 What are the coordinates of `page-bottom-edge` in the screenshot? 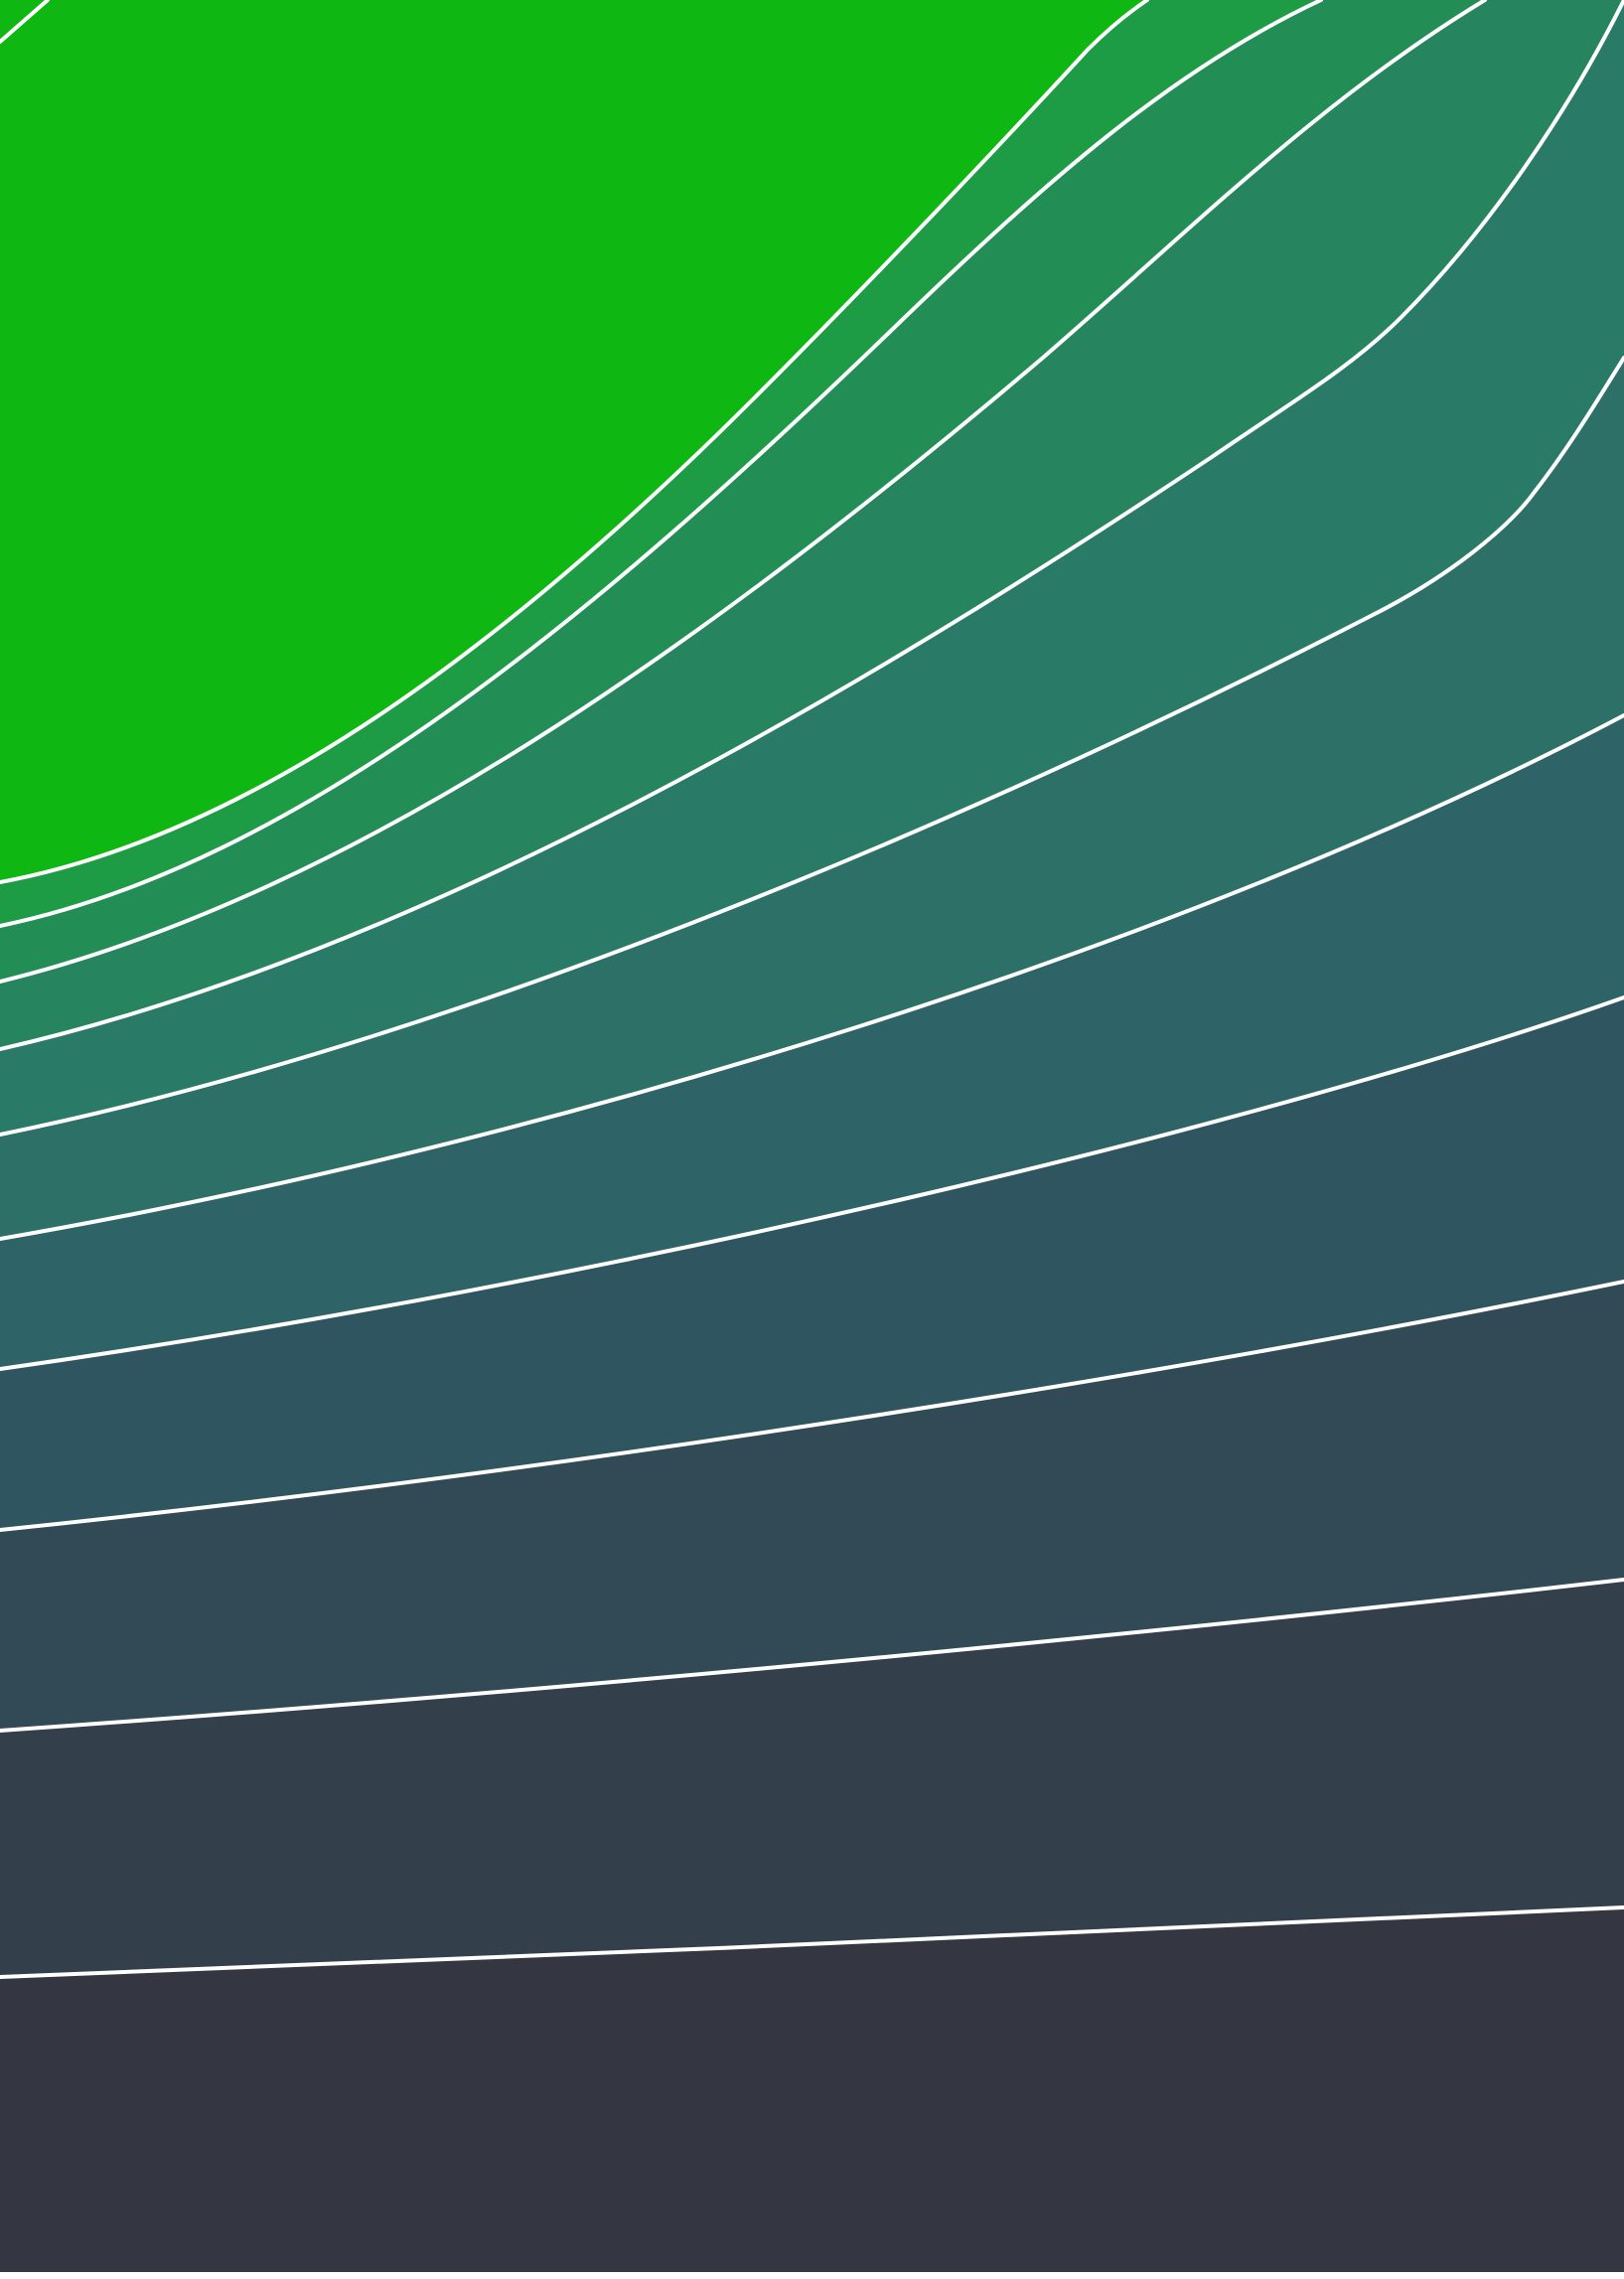 It's located at (812, 2275).